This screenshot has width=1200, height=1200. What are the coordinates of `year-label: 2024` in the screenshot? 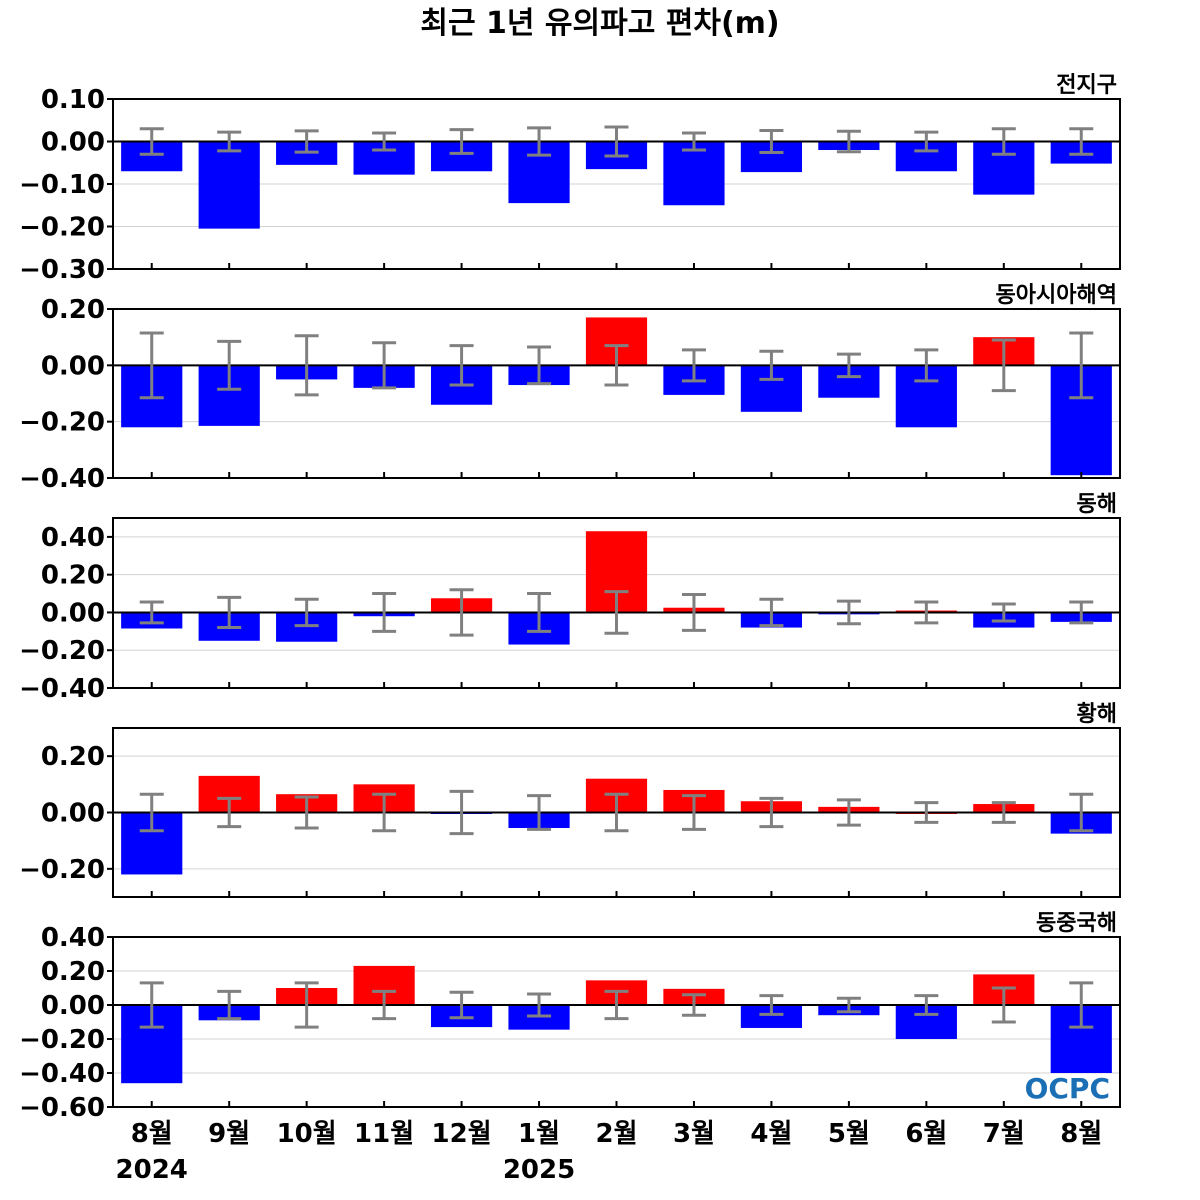 It's located at (152, 1170).